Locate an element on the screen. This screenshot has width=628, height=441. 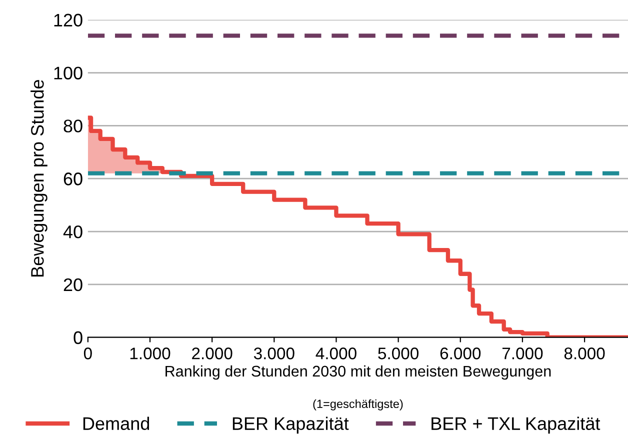
x-tick-label: 4.000 is located at coordinates (336, 354).